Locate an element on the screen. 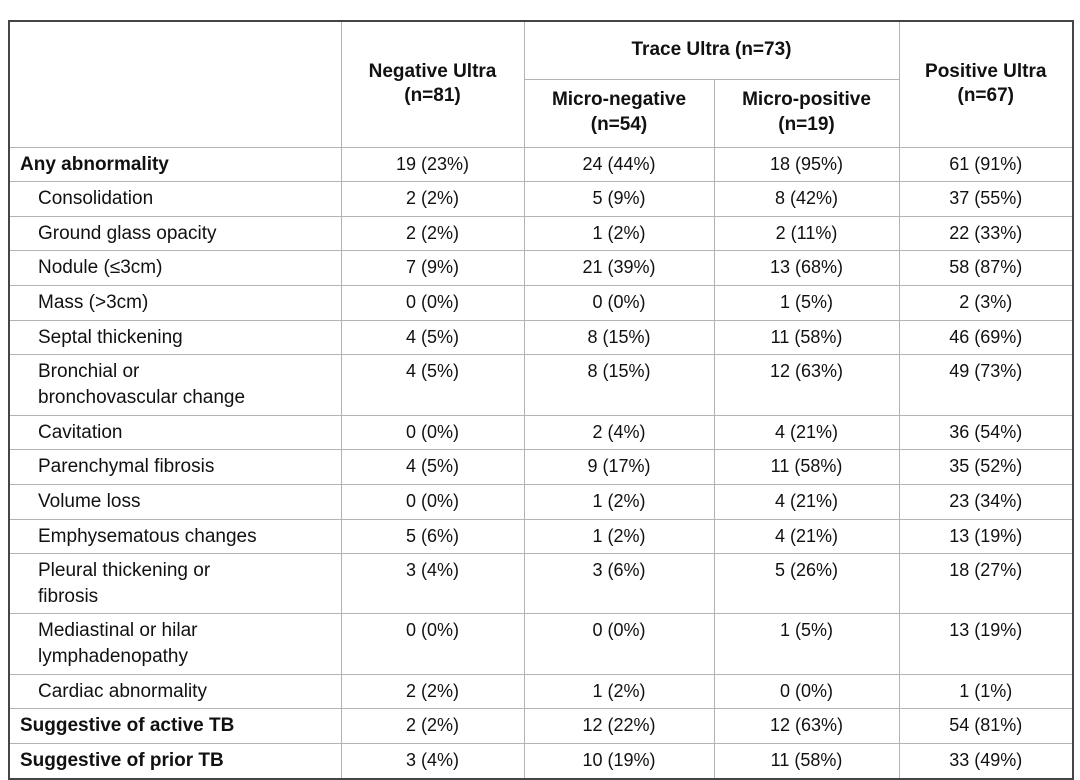 The height and width of the screenshot is (780, 1080). cell-value: 13 (68%) is located at coordinates (806, 268).